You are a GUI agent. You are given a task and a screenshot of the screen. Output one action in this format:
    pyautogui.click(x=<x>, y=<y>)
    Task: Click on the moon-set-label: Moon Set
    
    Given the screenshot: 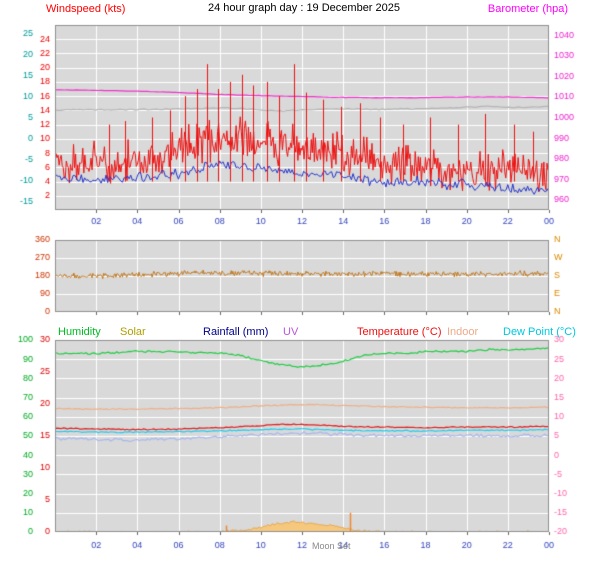 What is the action you would take?
    pyautogui.click(x=331, y=546)
    